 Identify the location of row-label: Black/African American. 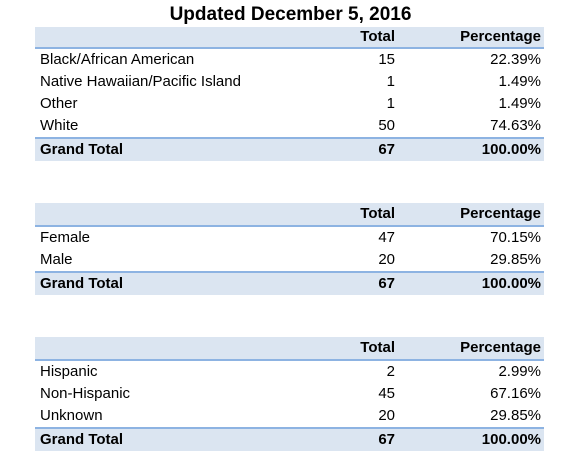
(117, 59).